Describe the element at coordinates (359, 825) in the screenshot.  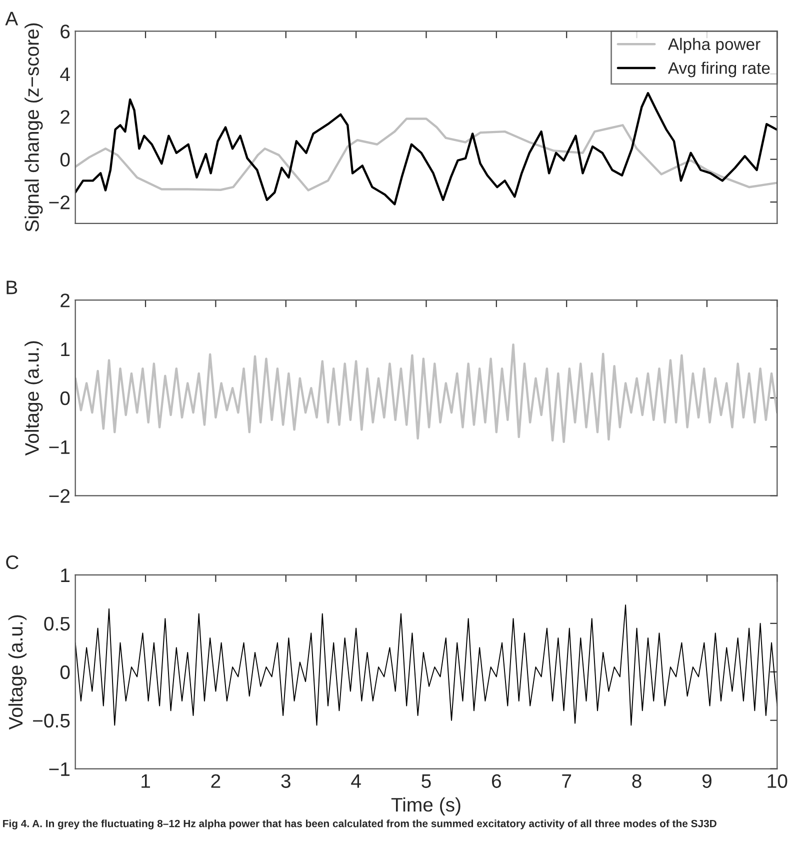
I see `caption: Fig 4. A. In grey the fluctuating 8–12 Hz alpha power that has been calculated from the summed excitatory activity of all three modes of the SJ3D` at that location.